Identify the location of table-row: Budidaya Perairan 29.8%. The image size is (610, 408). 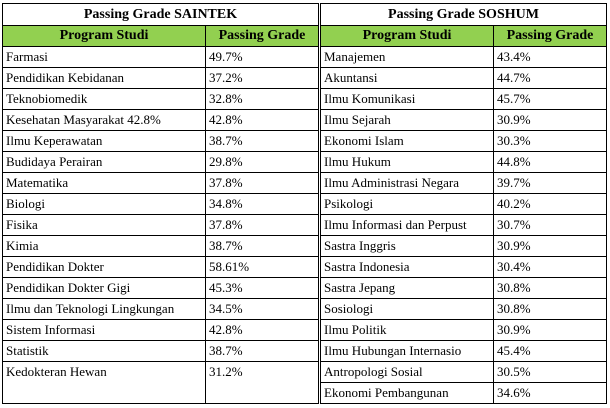
(160, 162).